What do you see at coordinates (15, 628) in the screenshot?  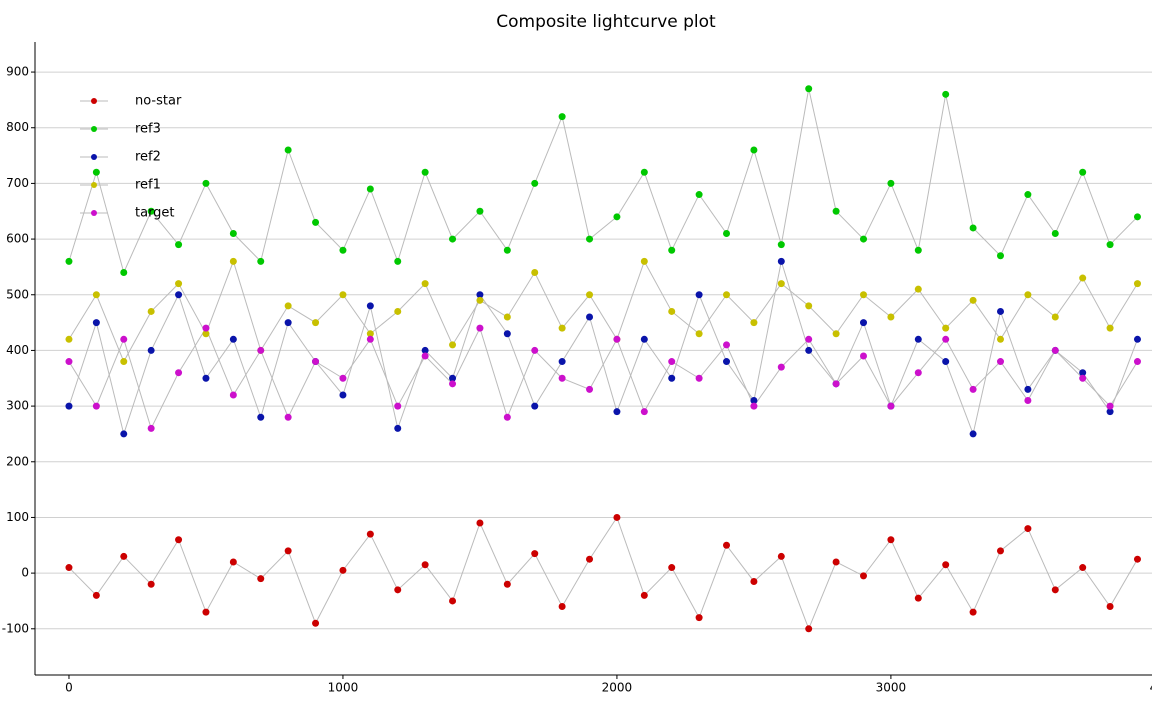 I see `y-tick-label: -100` at bounding box center [15, 628].